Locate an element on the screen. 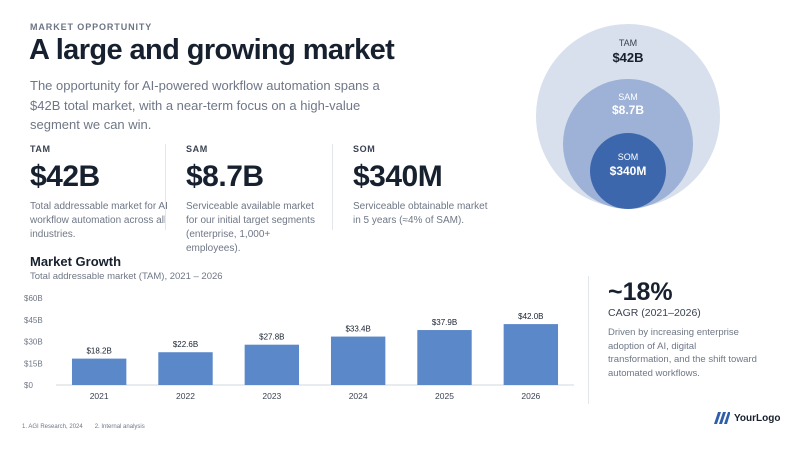  growth-title: Market Growth is located at coordinates (76, 261).